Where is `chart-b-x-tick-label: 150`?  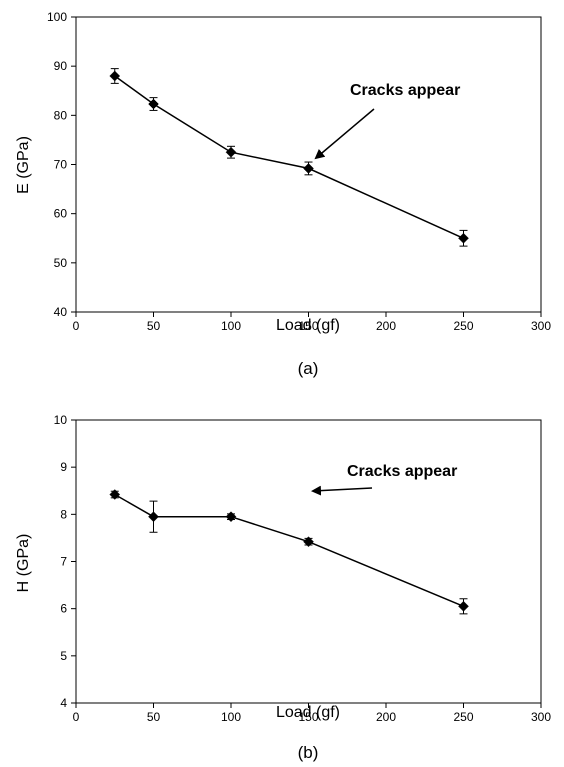 chart-b-x-tick-label: 150 is located at coordinates (308, 717).